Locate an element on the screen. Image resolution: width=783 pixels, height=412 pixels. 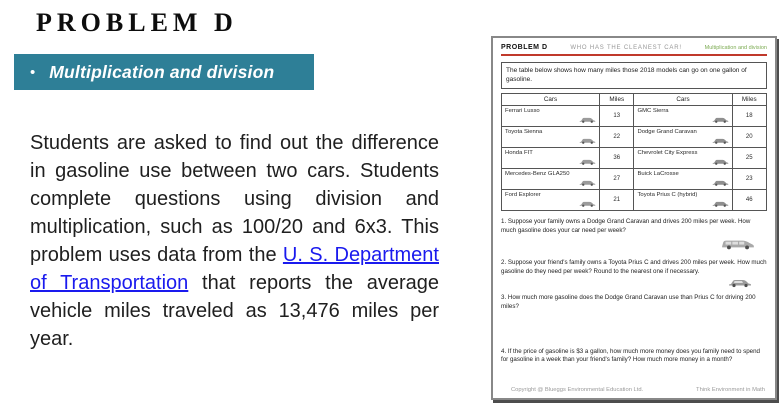
car-name-cell: Chevrolet City Express is located at coordinates (683, 157).